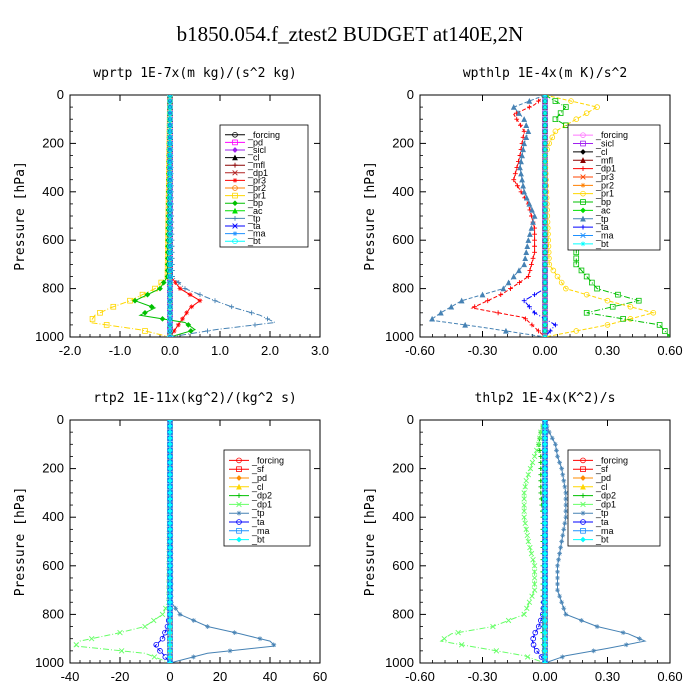  Describe the element at coordinates (60, 419) in the screenshot. I see `y-tick-label: 0` at that location.